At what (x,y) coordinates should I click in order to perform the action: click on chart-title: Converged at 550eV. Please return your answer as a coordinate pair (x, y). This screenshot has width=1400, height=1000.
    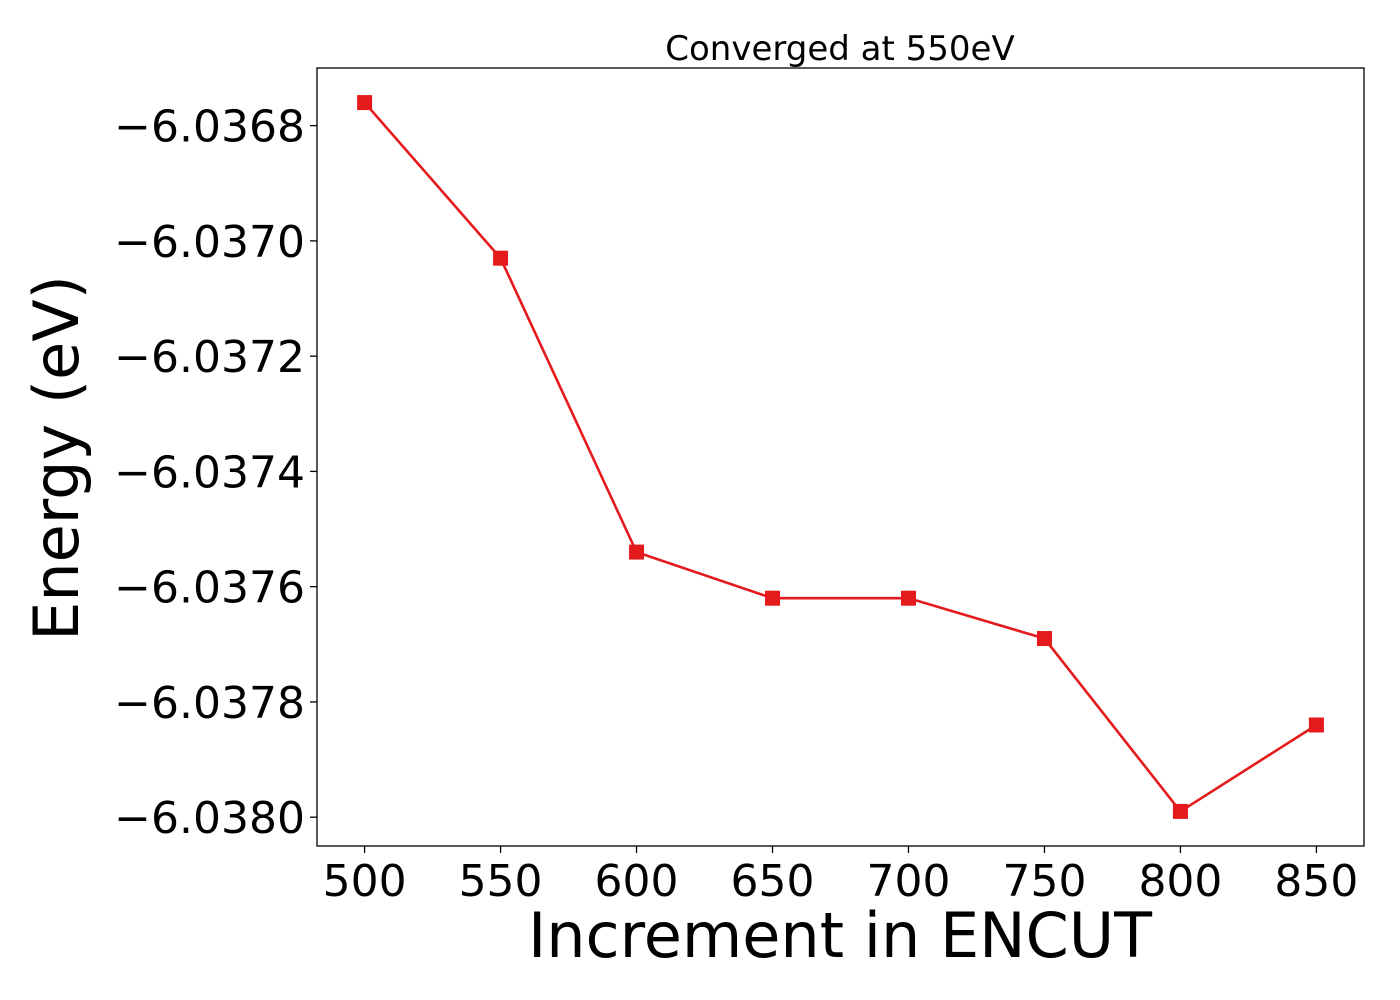
    Looking at the image, I should click on (839, 49).